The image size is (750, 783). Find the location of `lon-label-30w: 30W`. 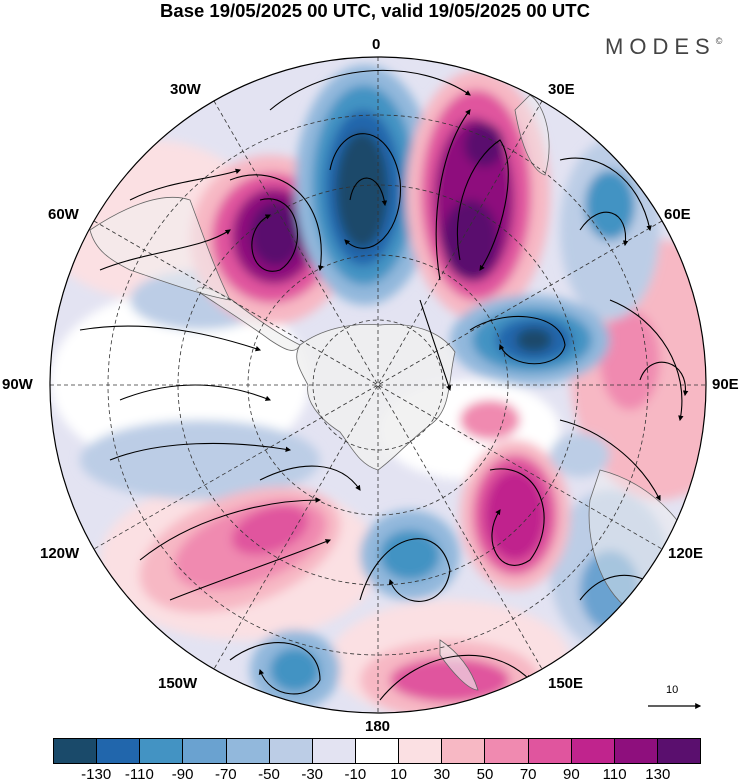

lon-label-30w: 30W is located at coordinates (185, 89).